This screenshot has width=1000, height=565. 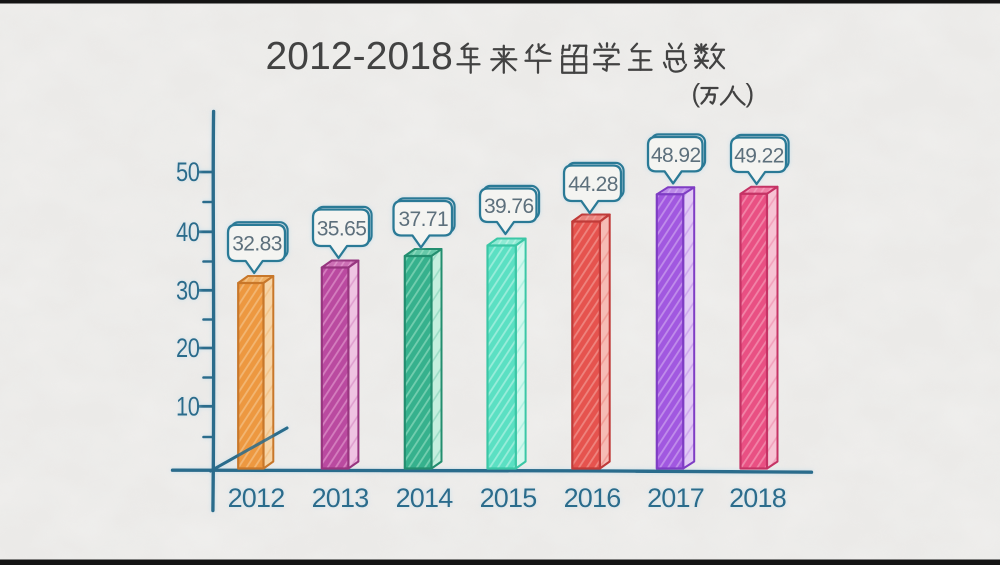 What do you see at coordinates (425, 498) in the screenshot?
I see `svg-text: 2014` at bounding box center [425, 498].